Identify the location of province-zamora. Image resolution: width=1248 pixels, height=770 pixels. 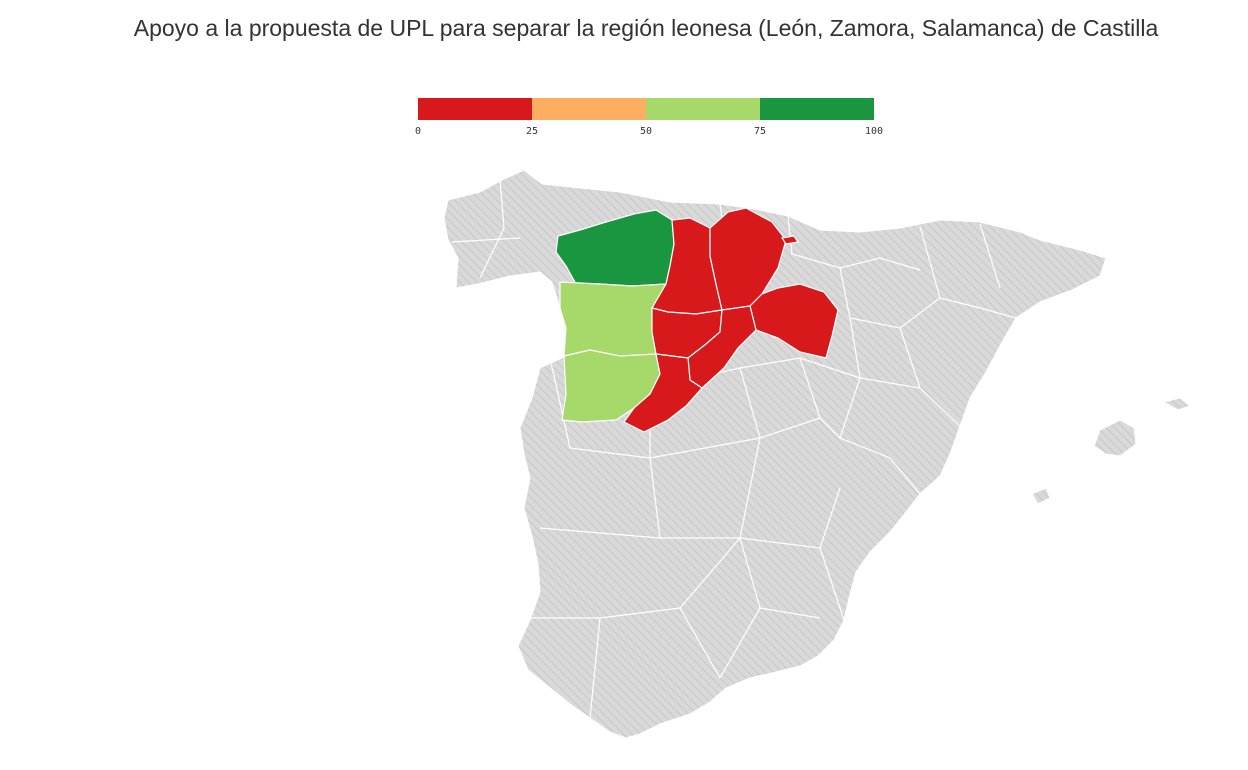
(613, 319).